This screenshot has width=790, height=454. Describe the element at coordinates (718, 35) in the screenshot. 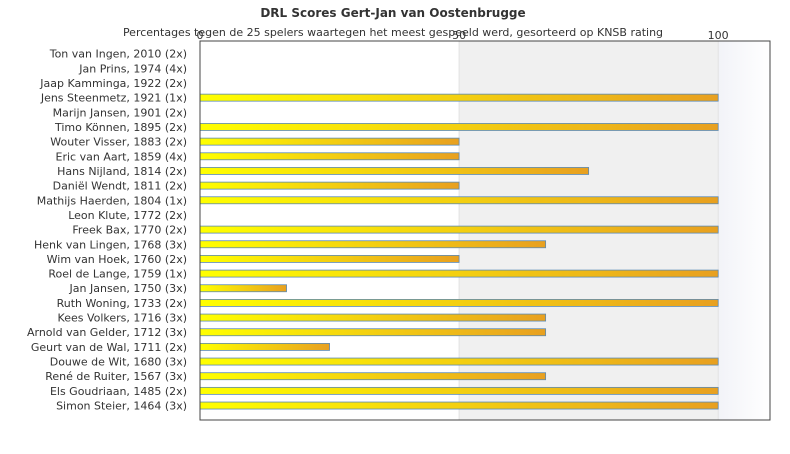

I see `x-tick-label: 100` at that location.